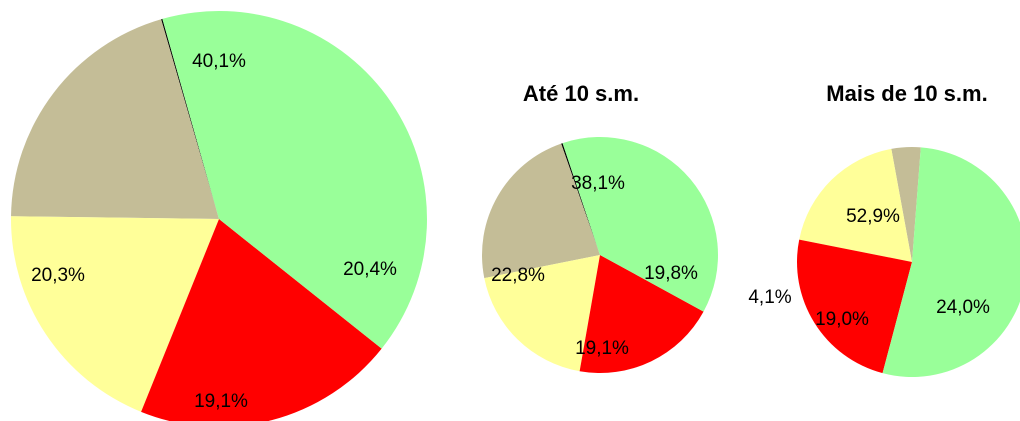 The width and height of the screenshot is (1020, 421). What do you see at coordinates (602, 348) in the screenshot?
I see `slice-label-1-2: 19,1%` at bounding box center [602, 348].